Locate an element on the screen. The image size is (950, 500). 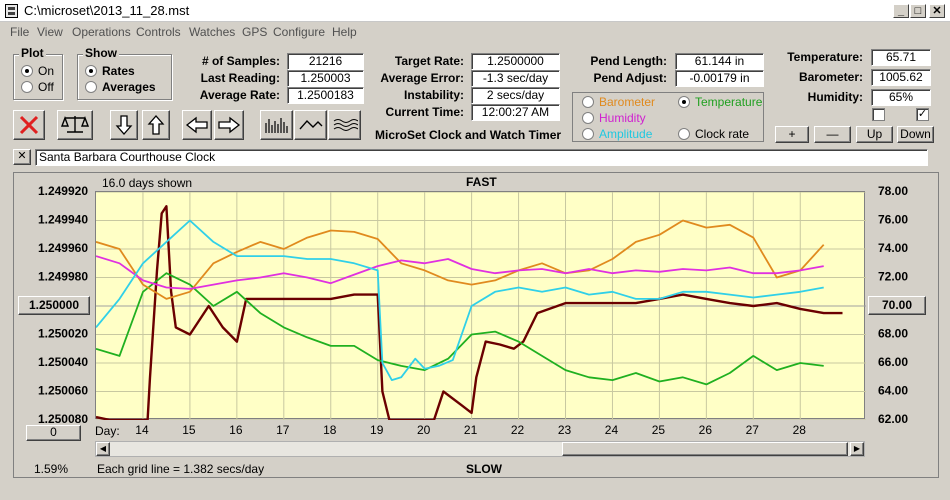
center-rate-button: 1.250000 is located at coordinates (54, 305).